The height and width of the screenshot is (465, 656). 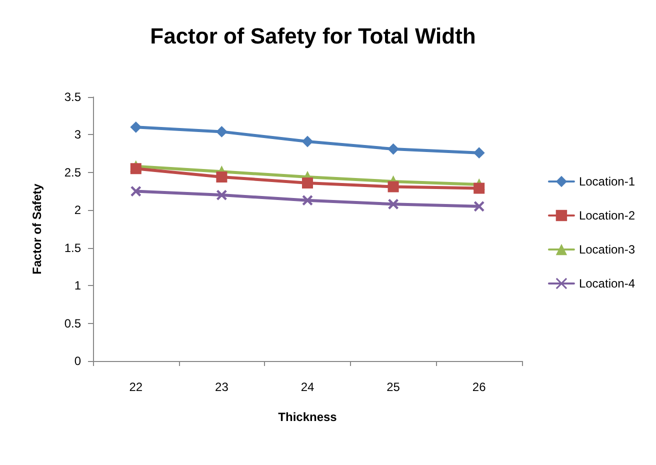 What do you see at coordinates (607, 283) in the screenshot?
I see `legend-label: Location-4` at bounding box center [607, 283].